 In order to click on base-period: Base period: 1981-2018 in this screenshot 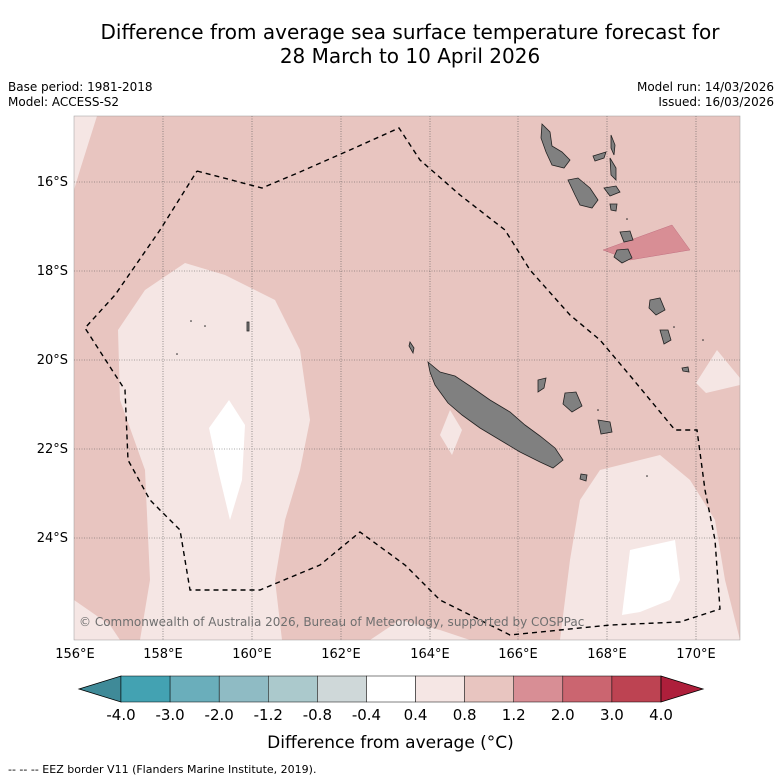, I will do `click(80, 87)`.